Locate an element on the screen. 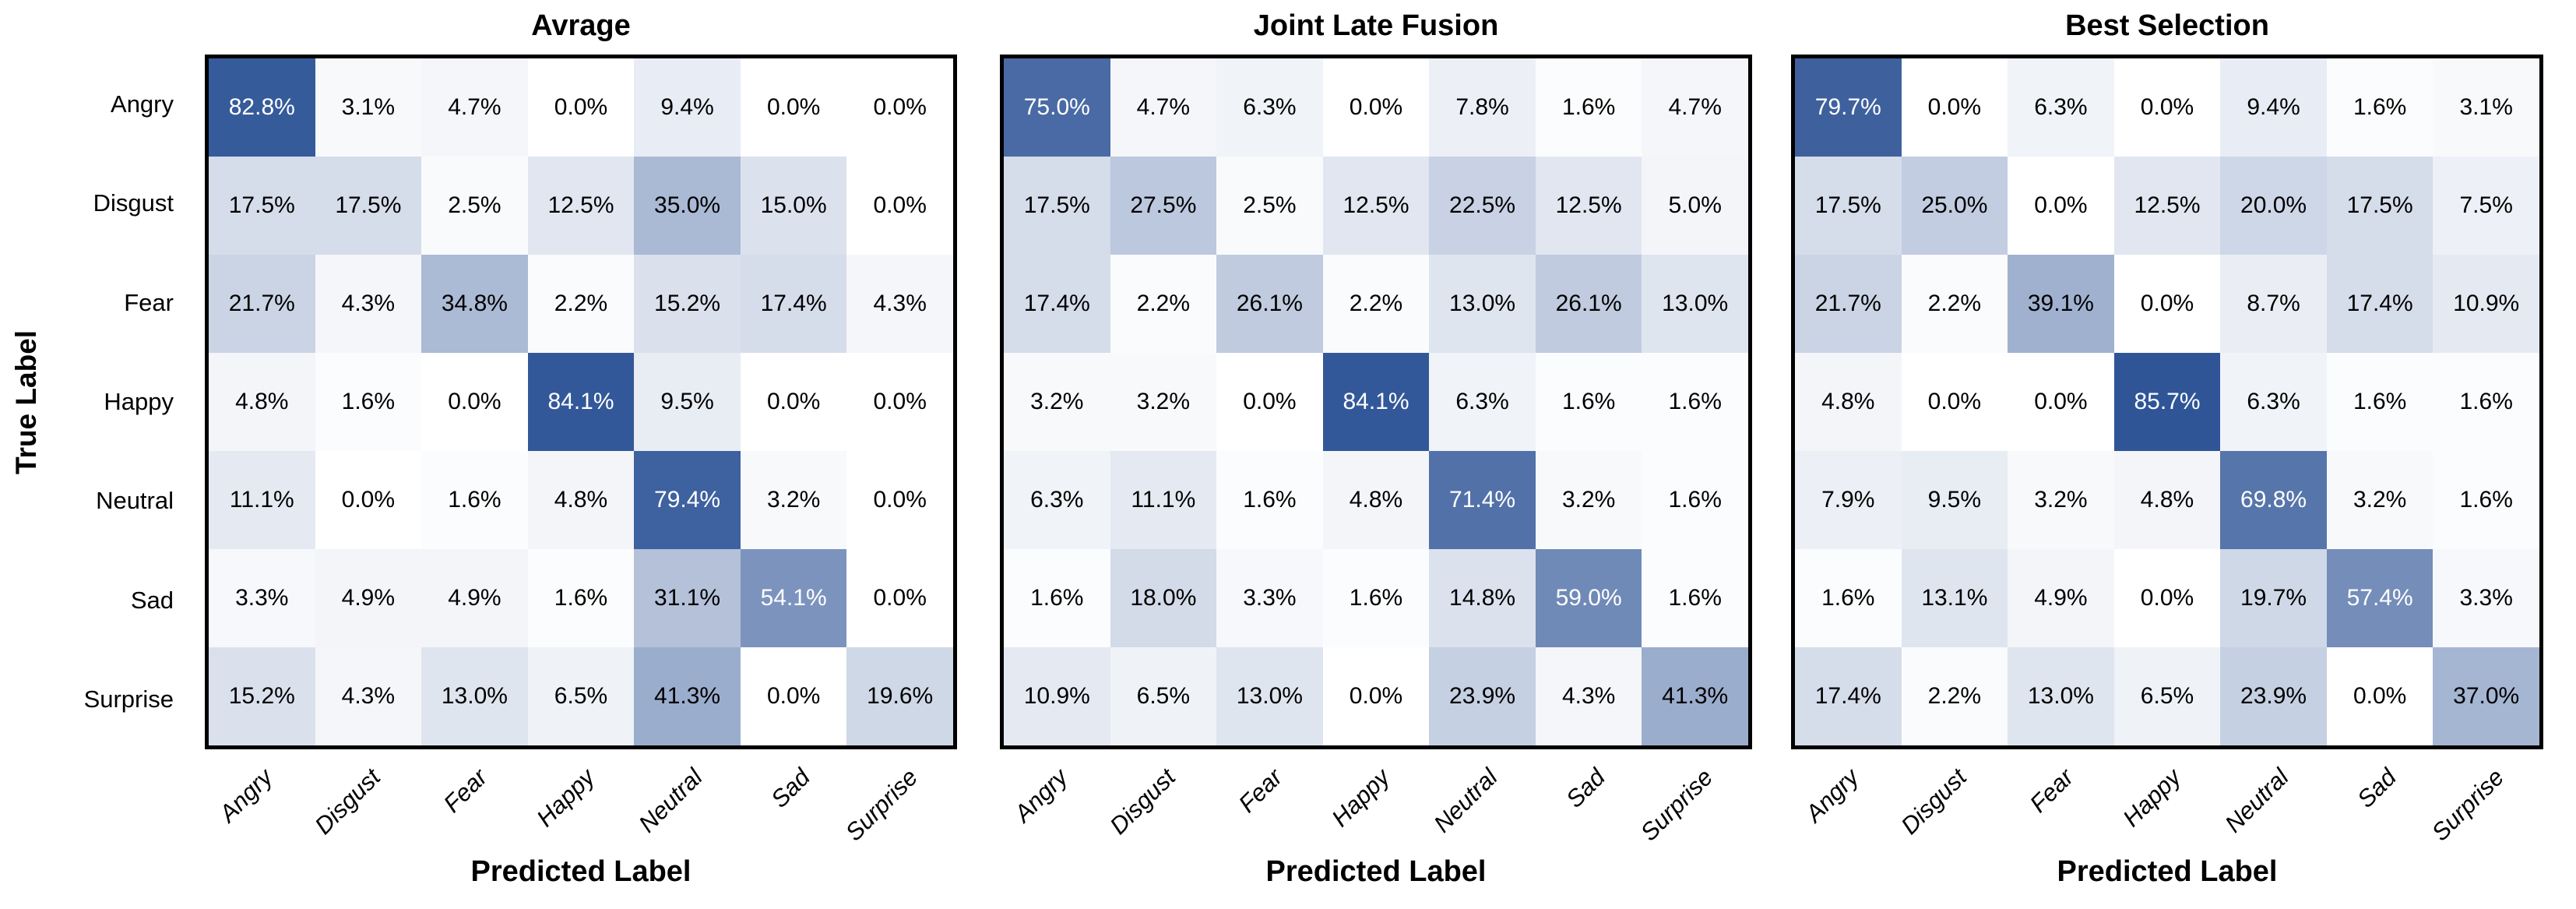  row-label: Sad is located at coordinates (152, 600).